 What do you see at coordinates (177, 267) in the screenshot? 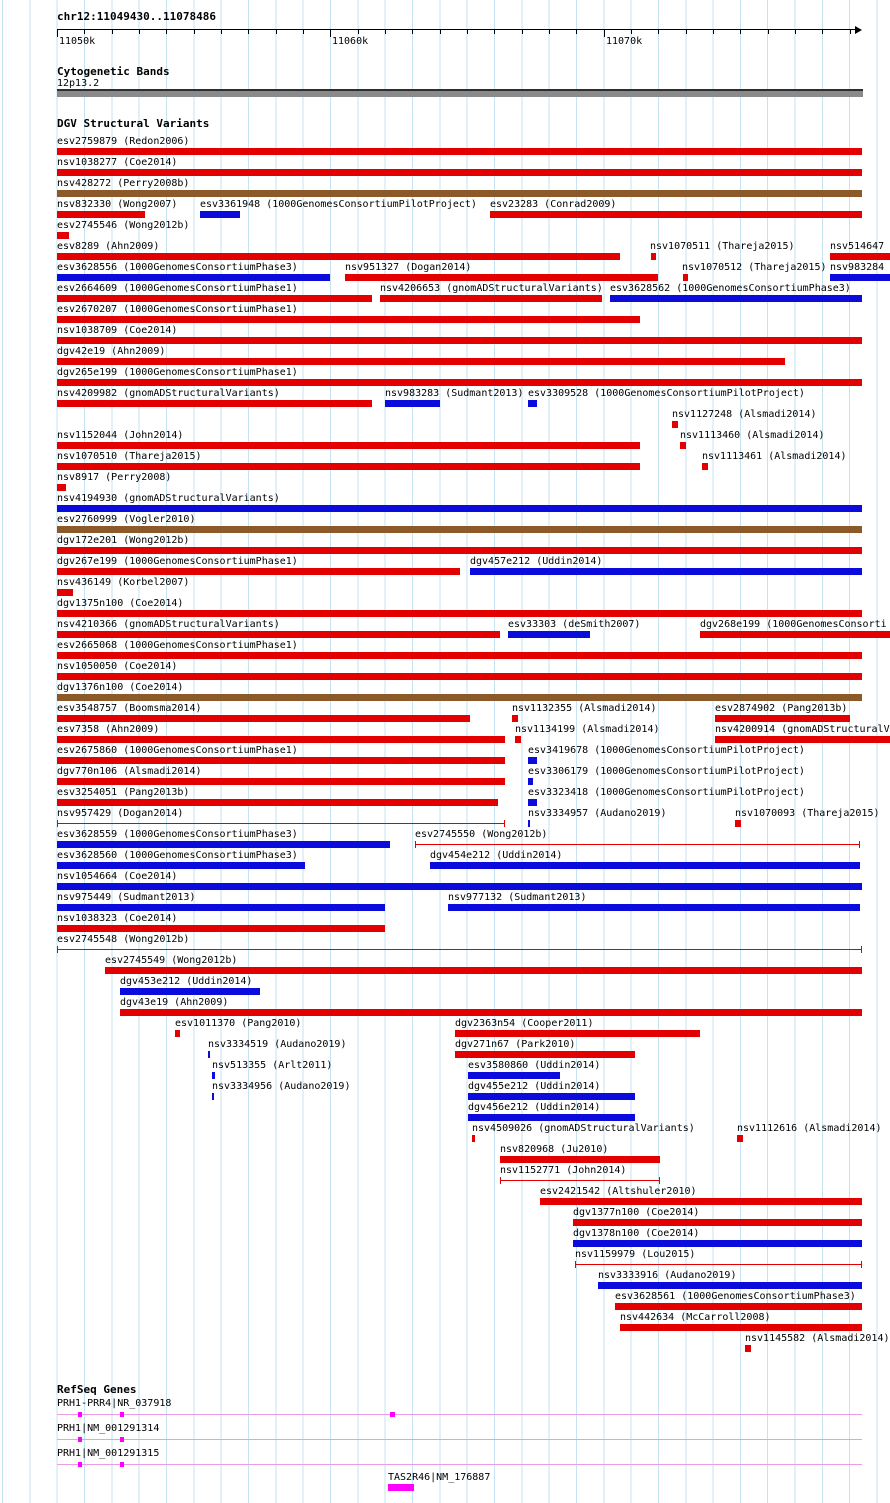
I see `feature-label: esv3628556 (1000GenomesConsortiumPhase3)` at bounding box center [177, 267].